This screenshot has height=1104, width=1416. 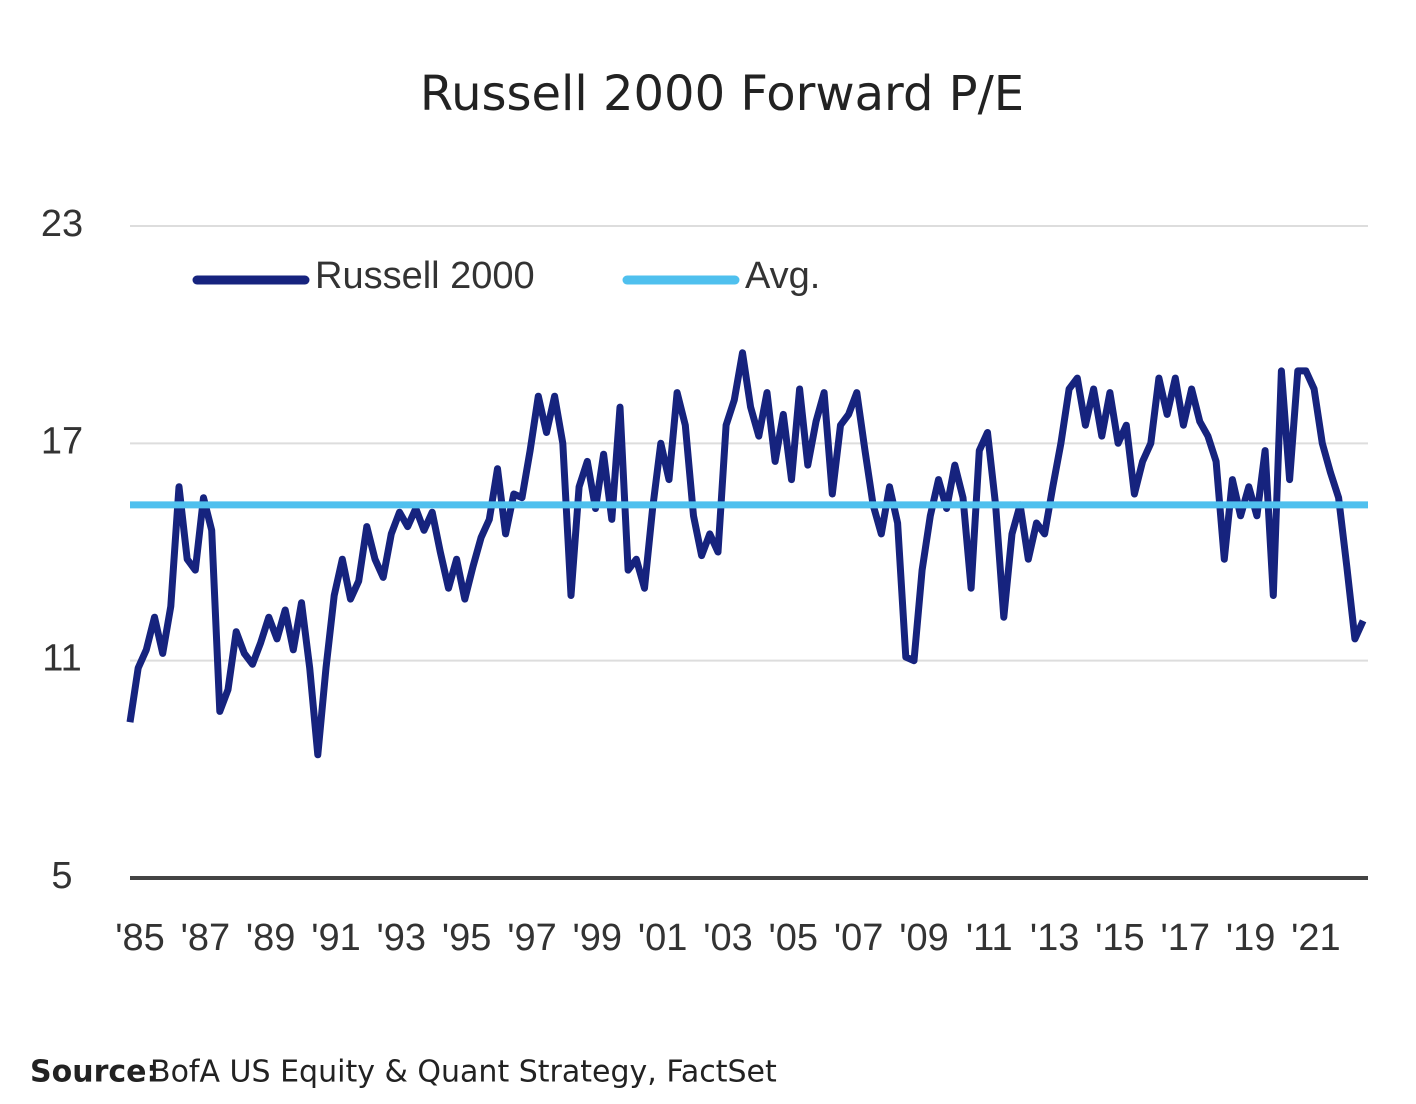 I want to click on x-tick-label: '13, so click(x=1055, y=938).